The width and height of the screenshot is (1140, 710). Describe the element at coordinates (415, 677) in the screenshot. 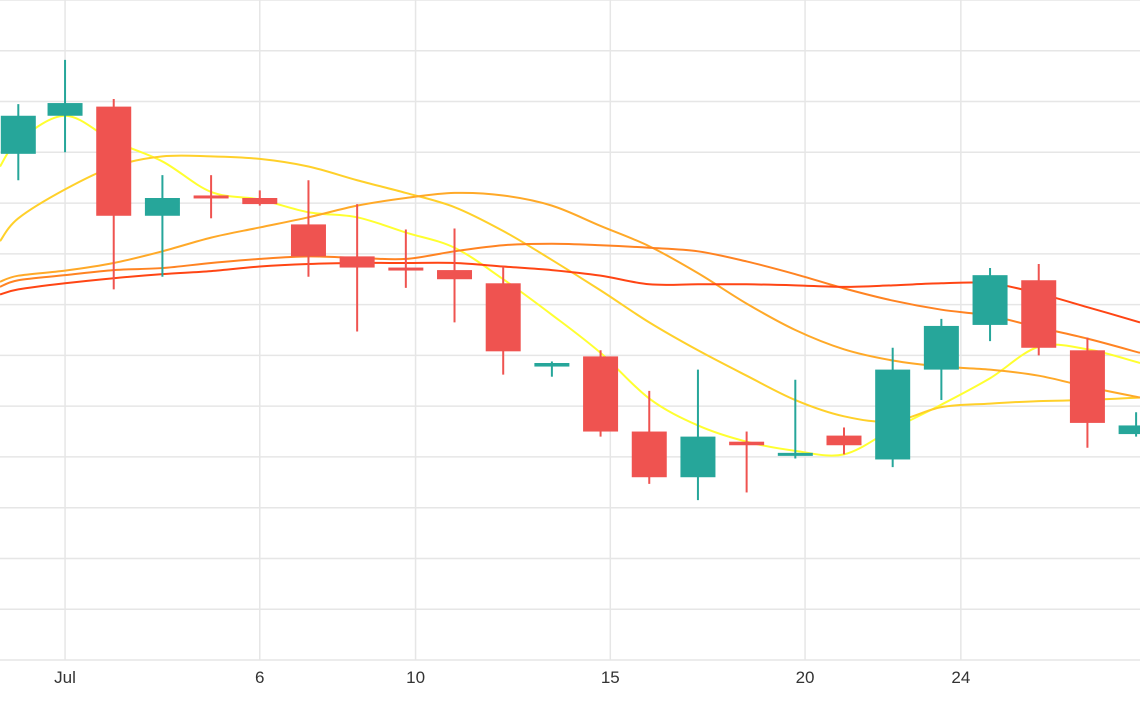

I see `x-tick-label: 10` at that location.